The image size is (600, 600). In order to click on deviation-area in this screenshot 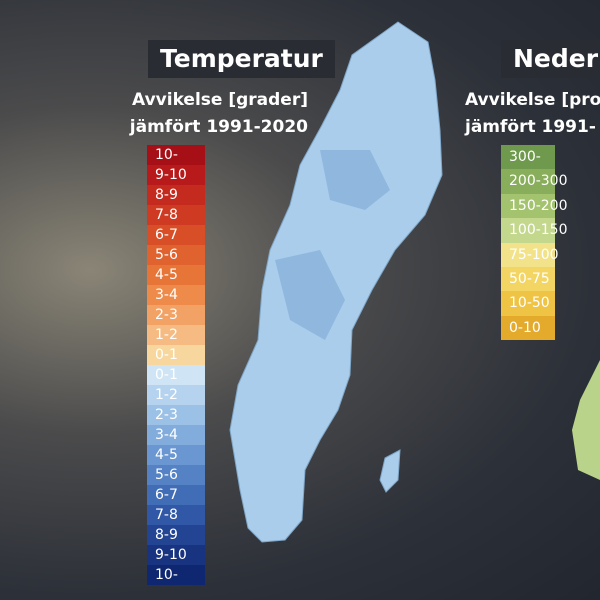, I will do `click(332, 245)`.